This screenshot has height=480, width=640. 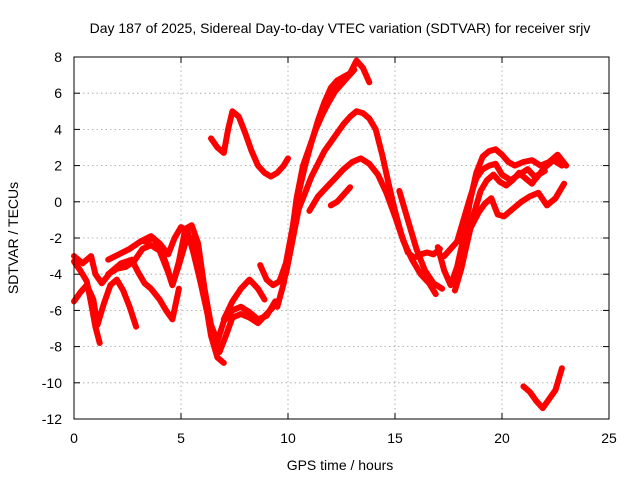 What do you see at coordinates (56, 310) in the screenshot?
I see `y-tick-label: -6` at bounding box center [56, 310].